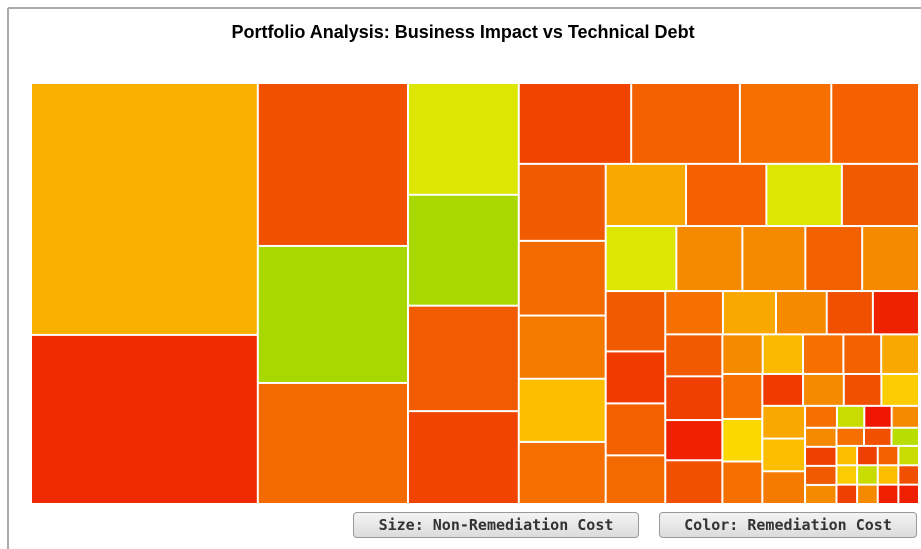 The height and width of the screenshot is (549, 921). I want to click on color-button: Color: Remediation Cost, so click(788, 525).